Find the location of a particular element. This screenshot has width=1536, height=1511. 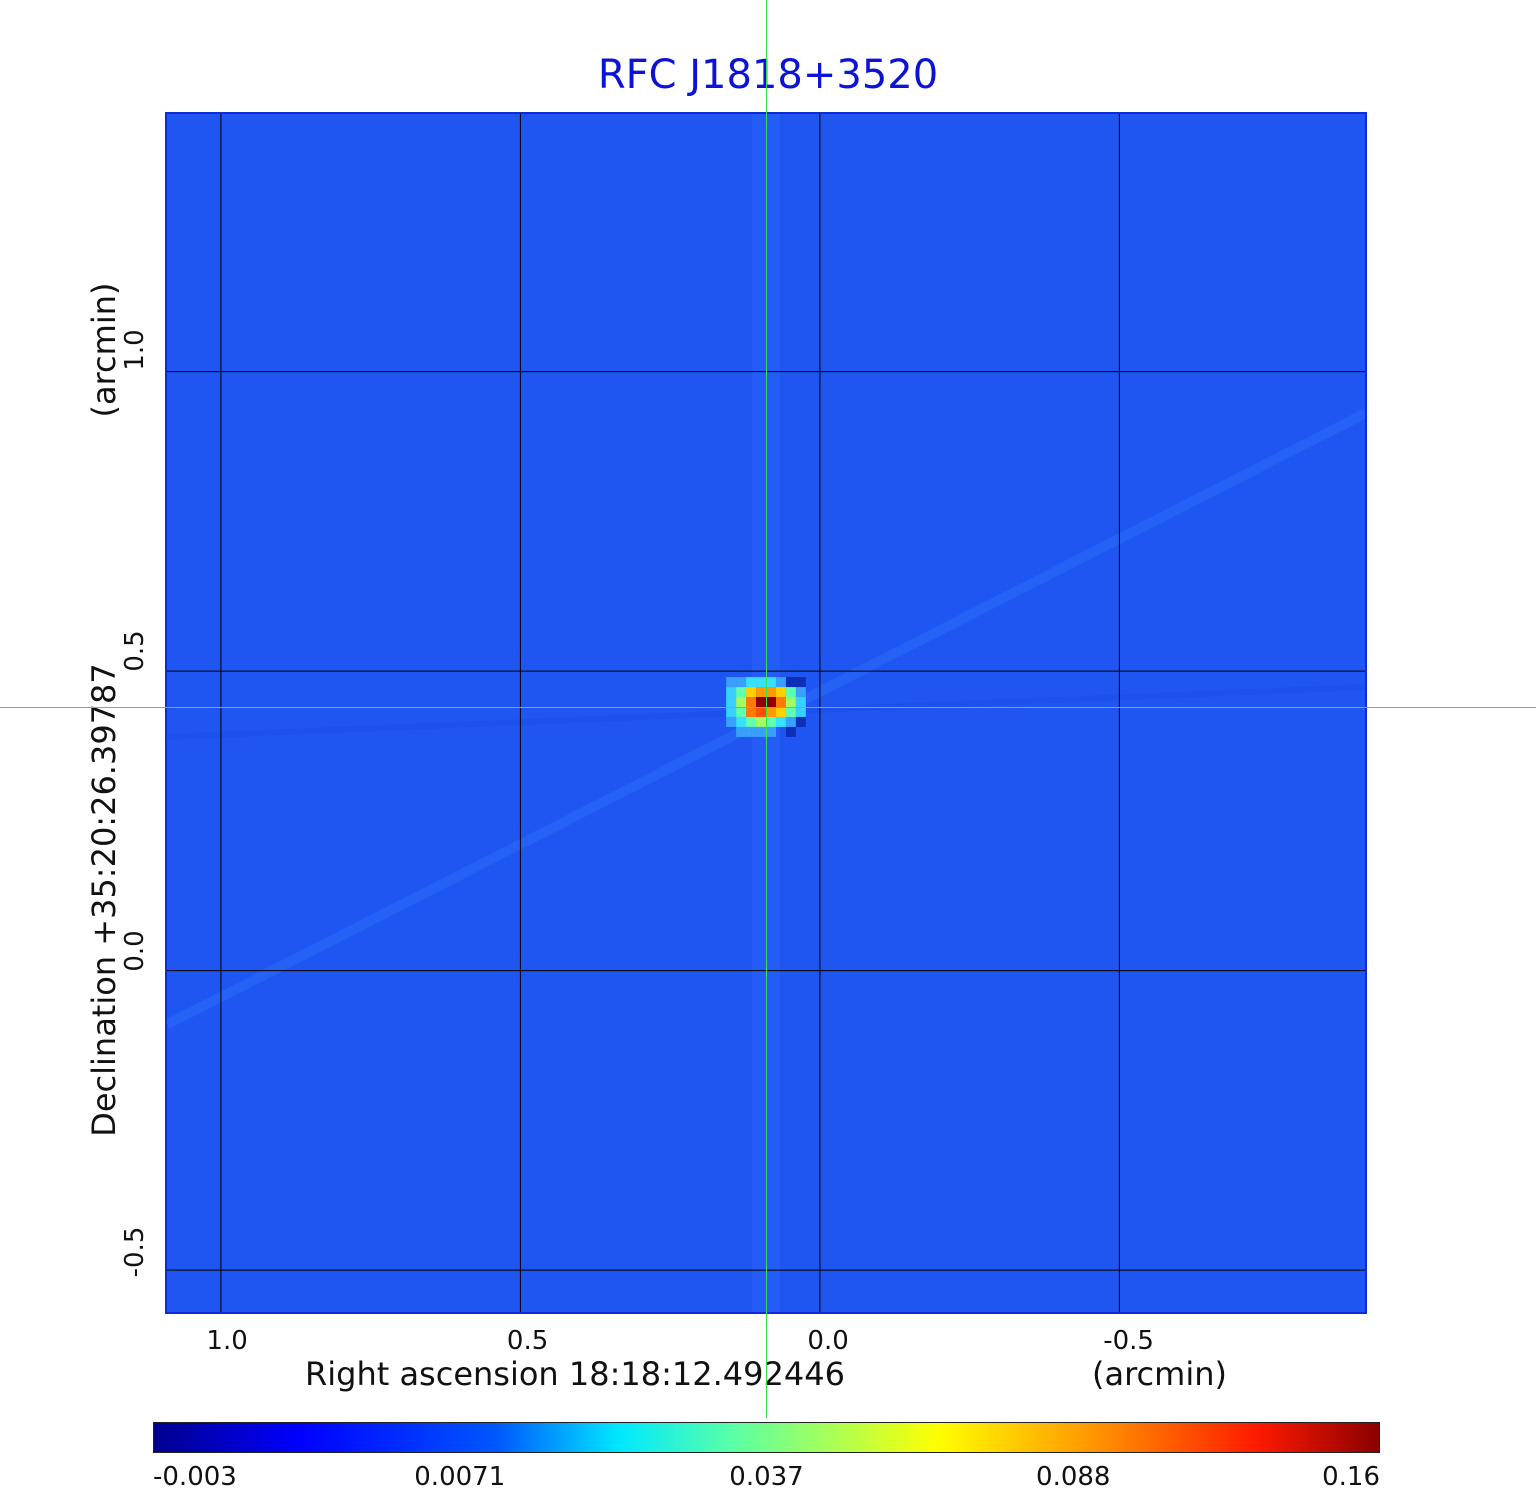

y-axis-label: Declination +35:20:26.39787 is located at coordinates (104, 900).